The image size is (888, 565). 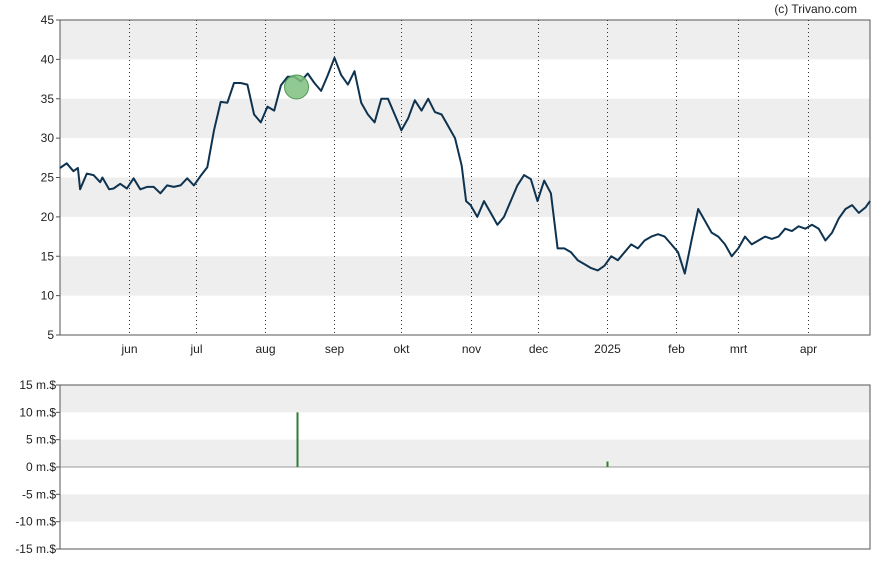 What do you see at coordinates (35, 522) in the screenshot?
I see `volume-y-tick-label: -10 m.$` at bounding box center [35, 522].